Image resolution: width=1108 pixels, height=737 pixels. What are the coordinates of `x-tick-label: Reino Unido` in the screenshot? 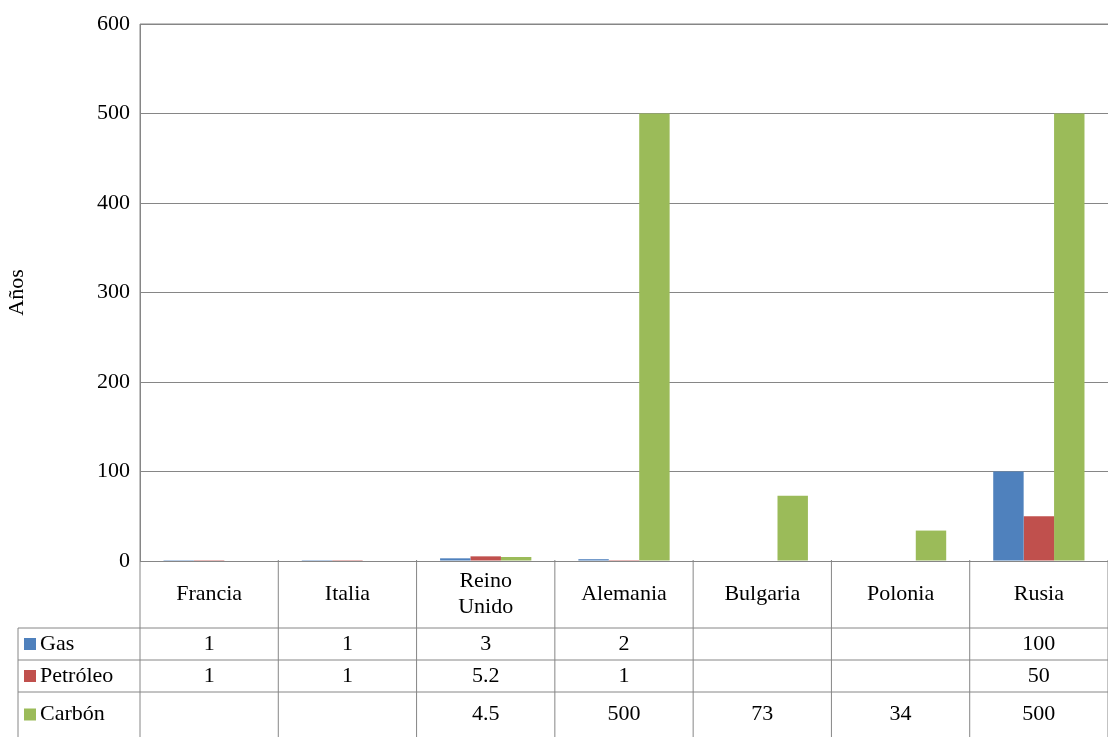 It's located at (486, 592).